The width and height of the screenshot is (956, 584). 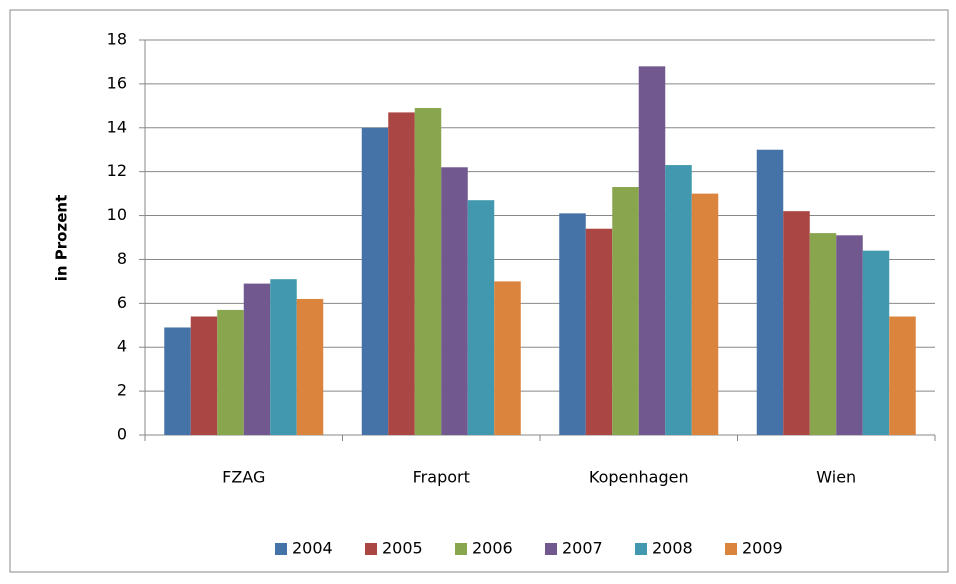 I want to click on x-tick-label: FZAG, so click(x=243, y=477).